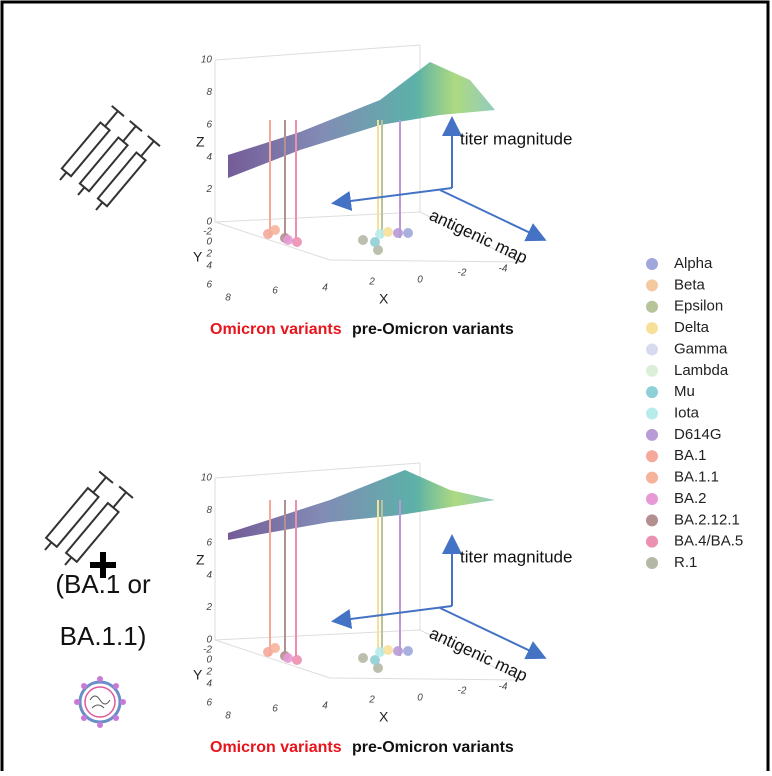 The width and height of the screenshot is (772, 776). What do you see at coordinates (707, 519) in the screenshot?
I see `legend-label: BA.2.12.1` at bounding box center [707, 519].